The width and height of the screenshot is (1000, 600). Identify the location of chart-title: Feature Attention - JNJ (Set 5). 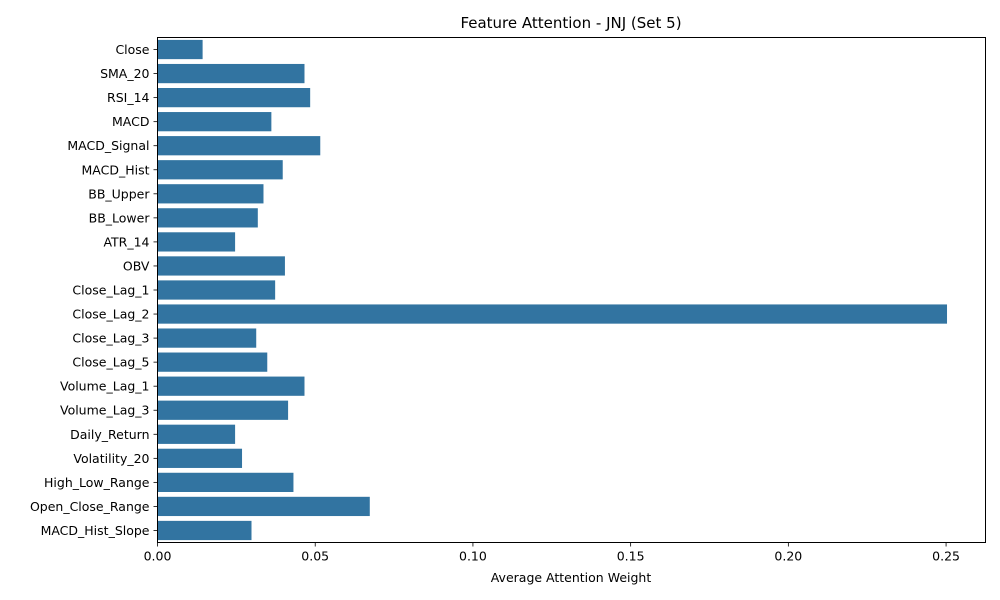
(570, 23).